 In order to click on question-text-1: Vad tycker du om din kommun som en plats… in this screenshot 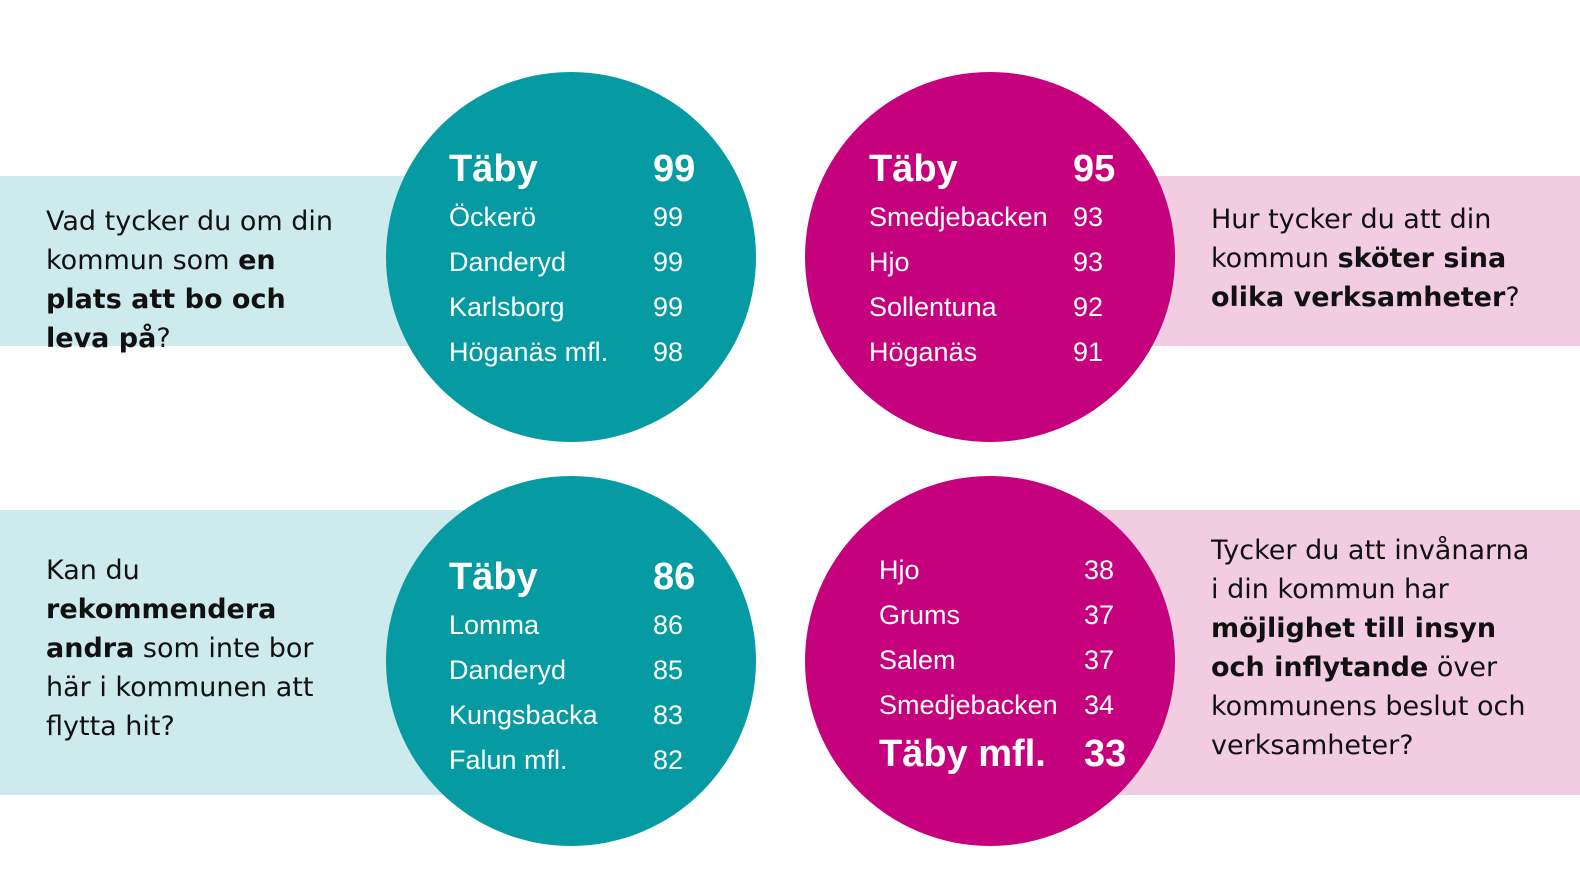, I will do `click(201, 280)`.